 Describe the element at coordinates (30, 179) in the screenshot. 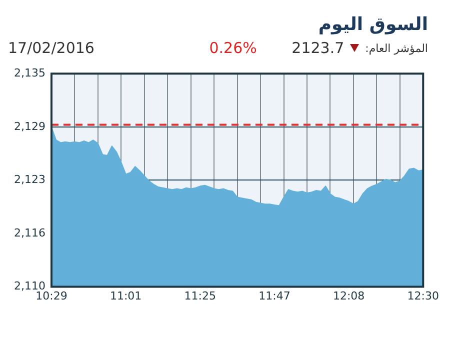

I see `y-tick-label: 2,123` at that location.